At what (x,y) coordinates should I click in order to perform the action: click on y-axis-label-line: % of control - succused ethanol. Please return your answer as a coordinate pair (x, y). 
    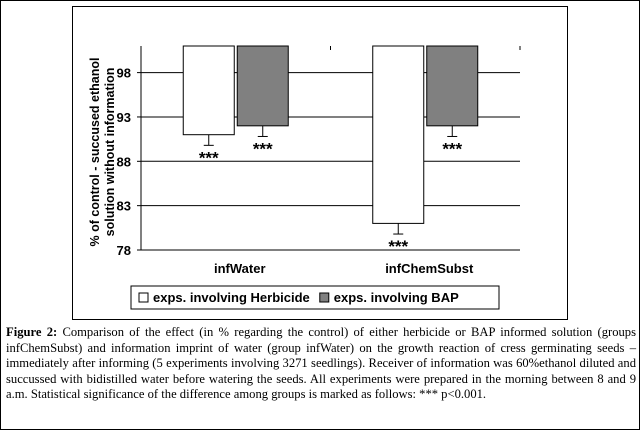
    Looking at the image, I should click on (95, 152).